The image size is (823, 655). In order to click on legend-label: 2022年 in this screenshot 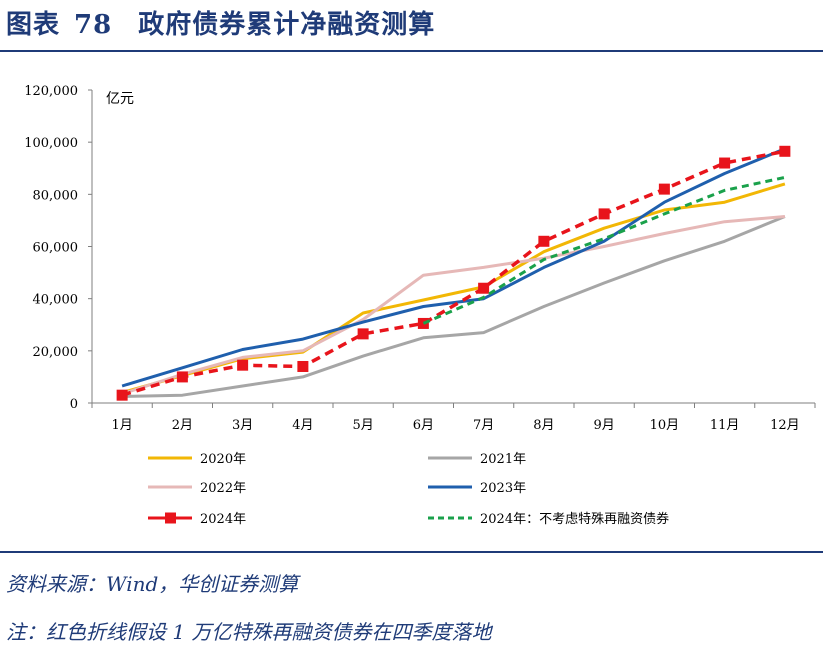, I will do `click(223, 488)`.